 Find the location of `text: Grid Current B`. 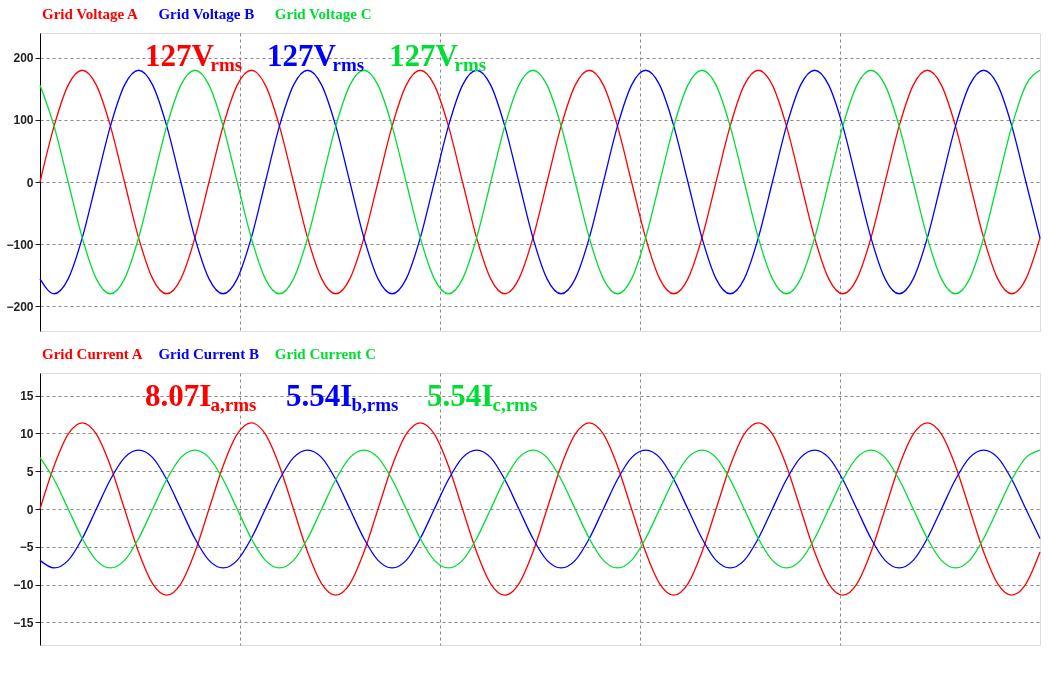

text: Grid Current B is located at coordinates (208, 354).